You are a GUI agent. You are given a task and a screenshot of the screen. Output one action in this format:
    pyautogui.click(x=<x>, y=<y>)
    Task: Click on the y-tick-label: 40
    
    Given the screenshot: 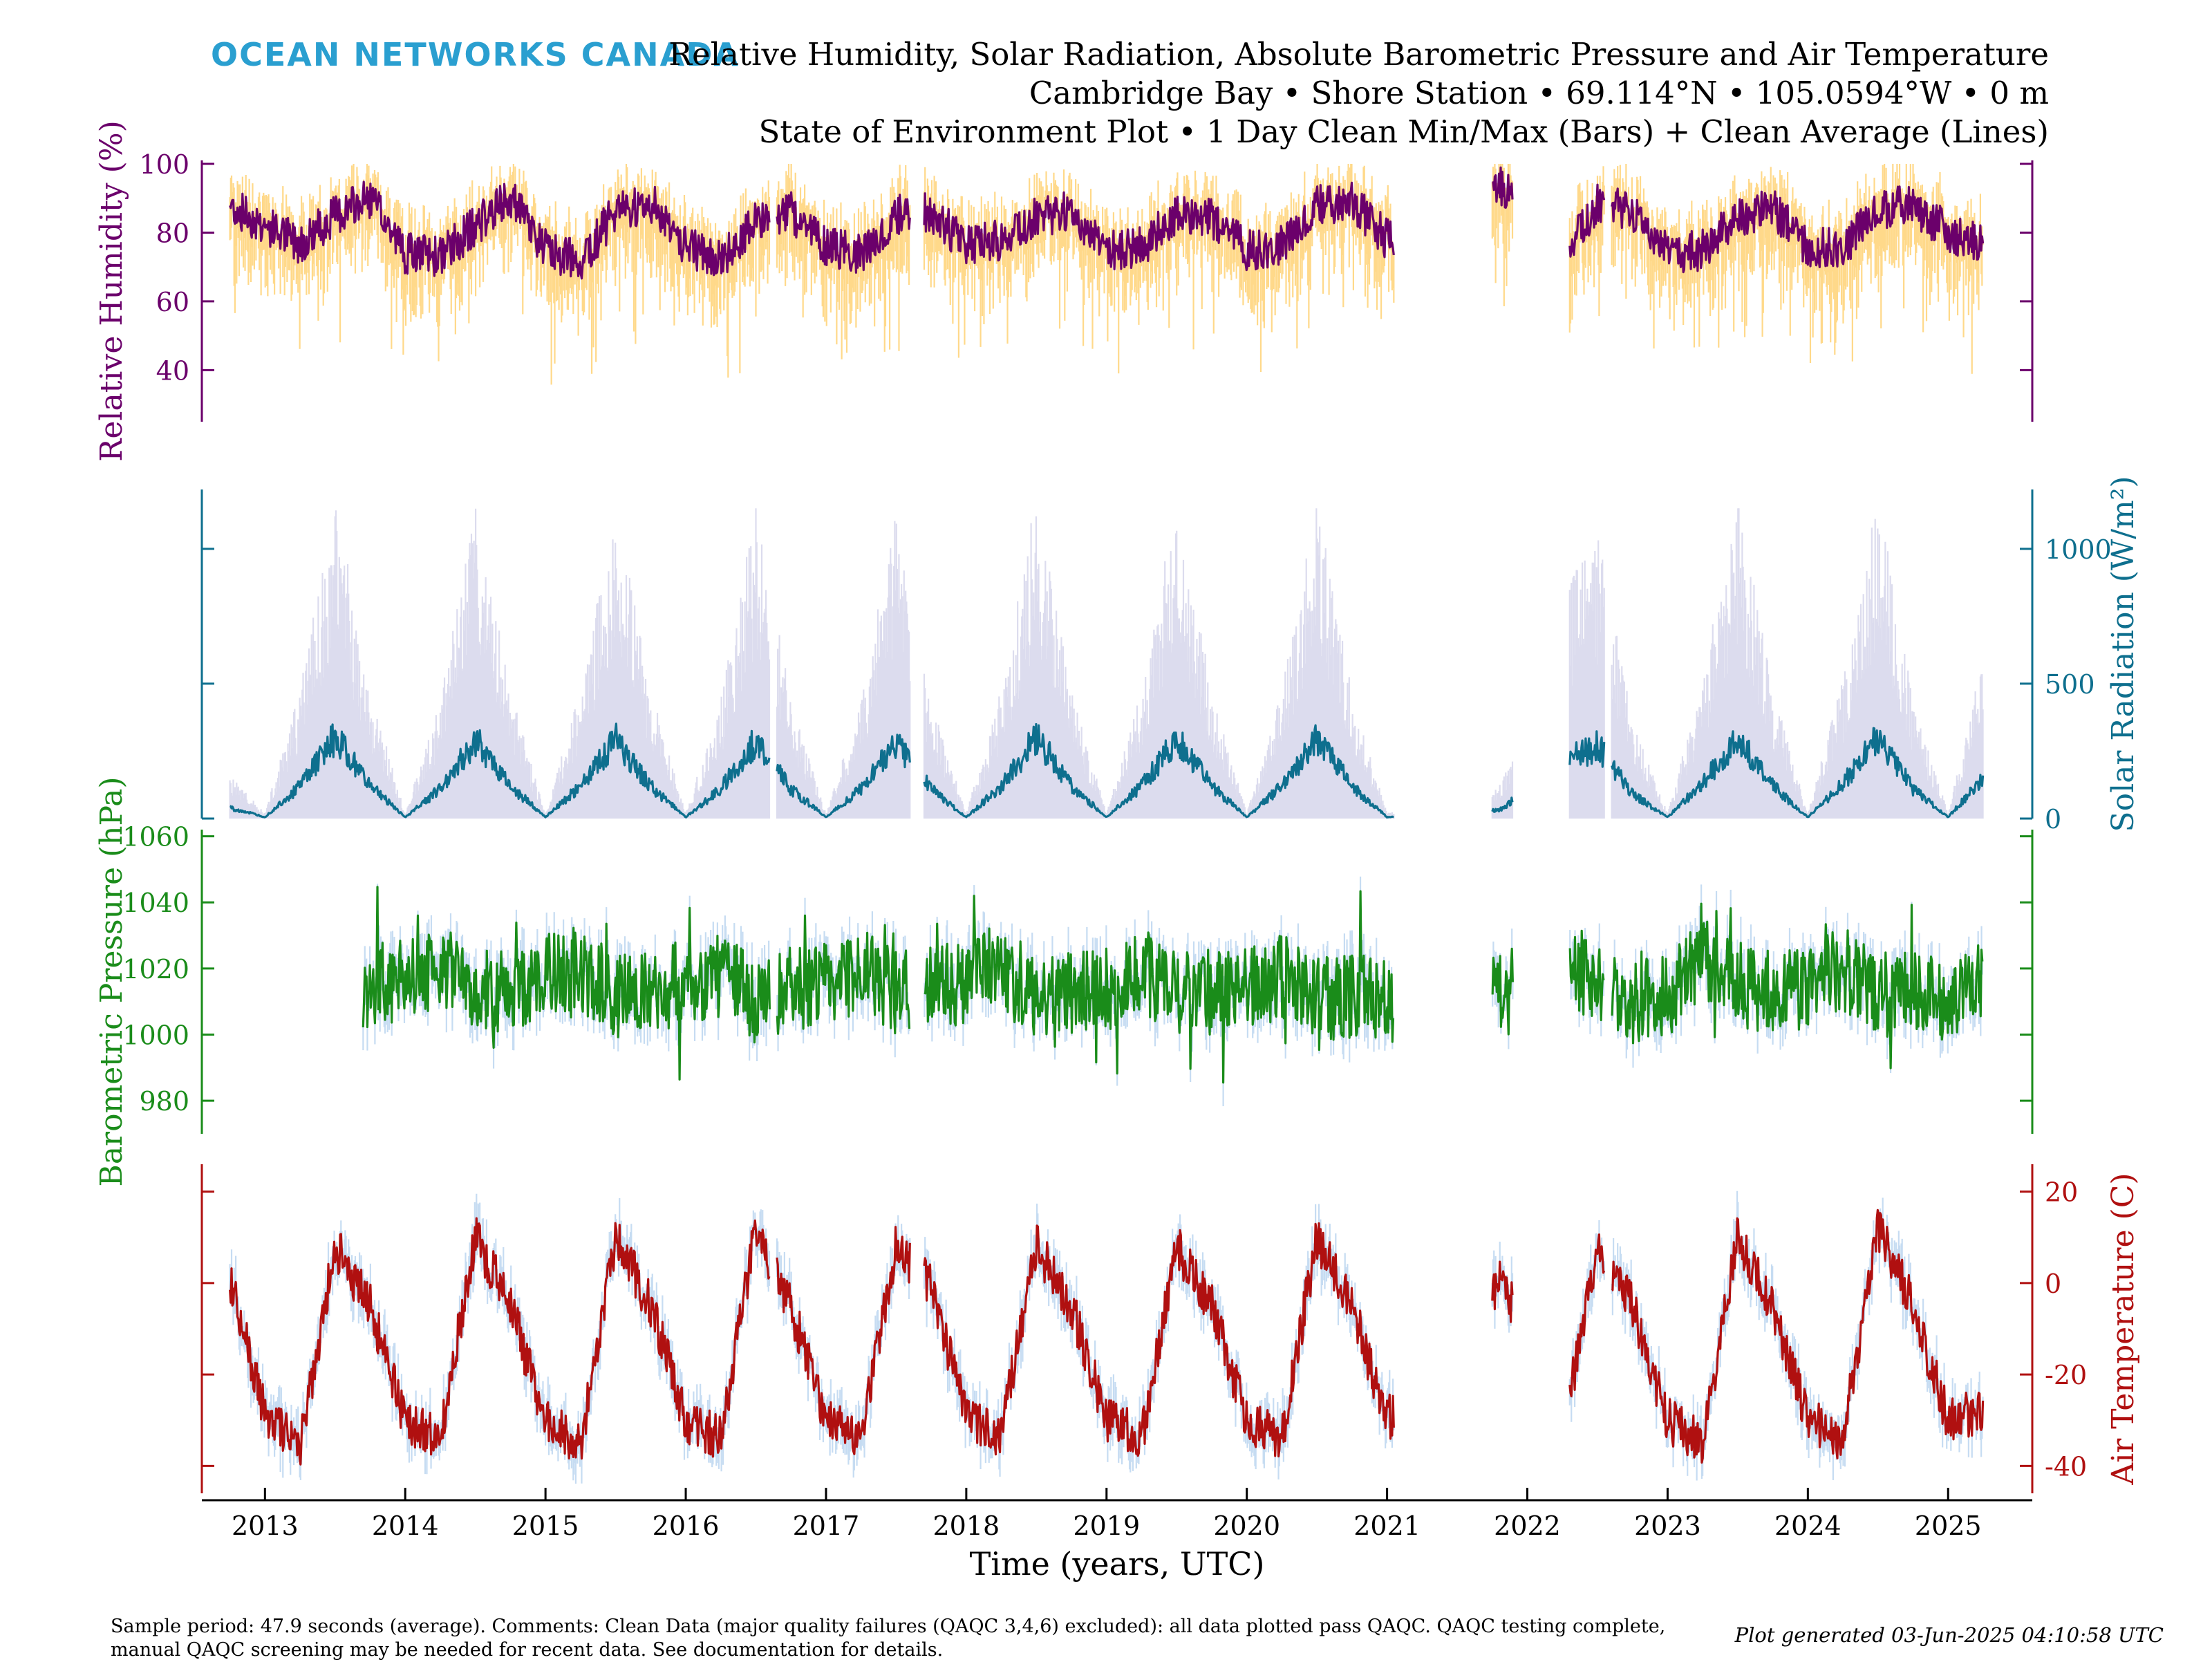 What is the action you would take?
    pyautogui.click(x=172, y=371)
    